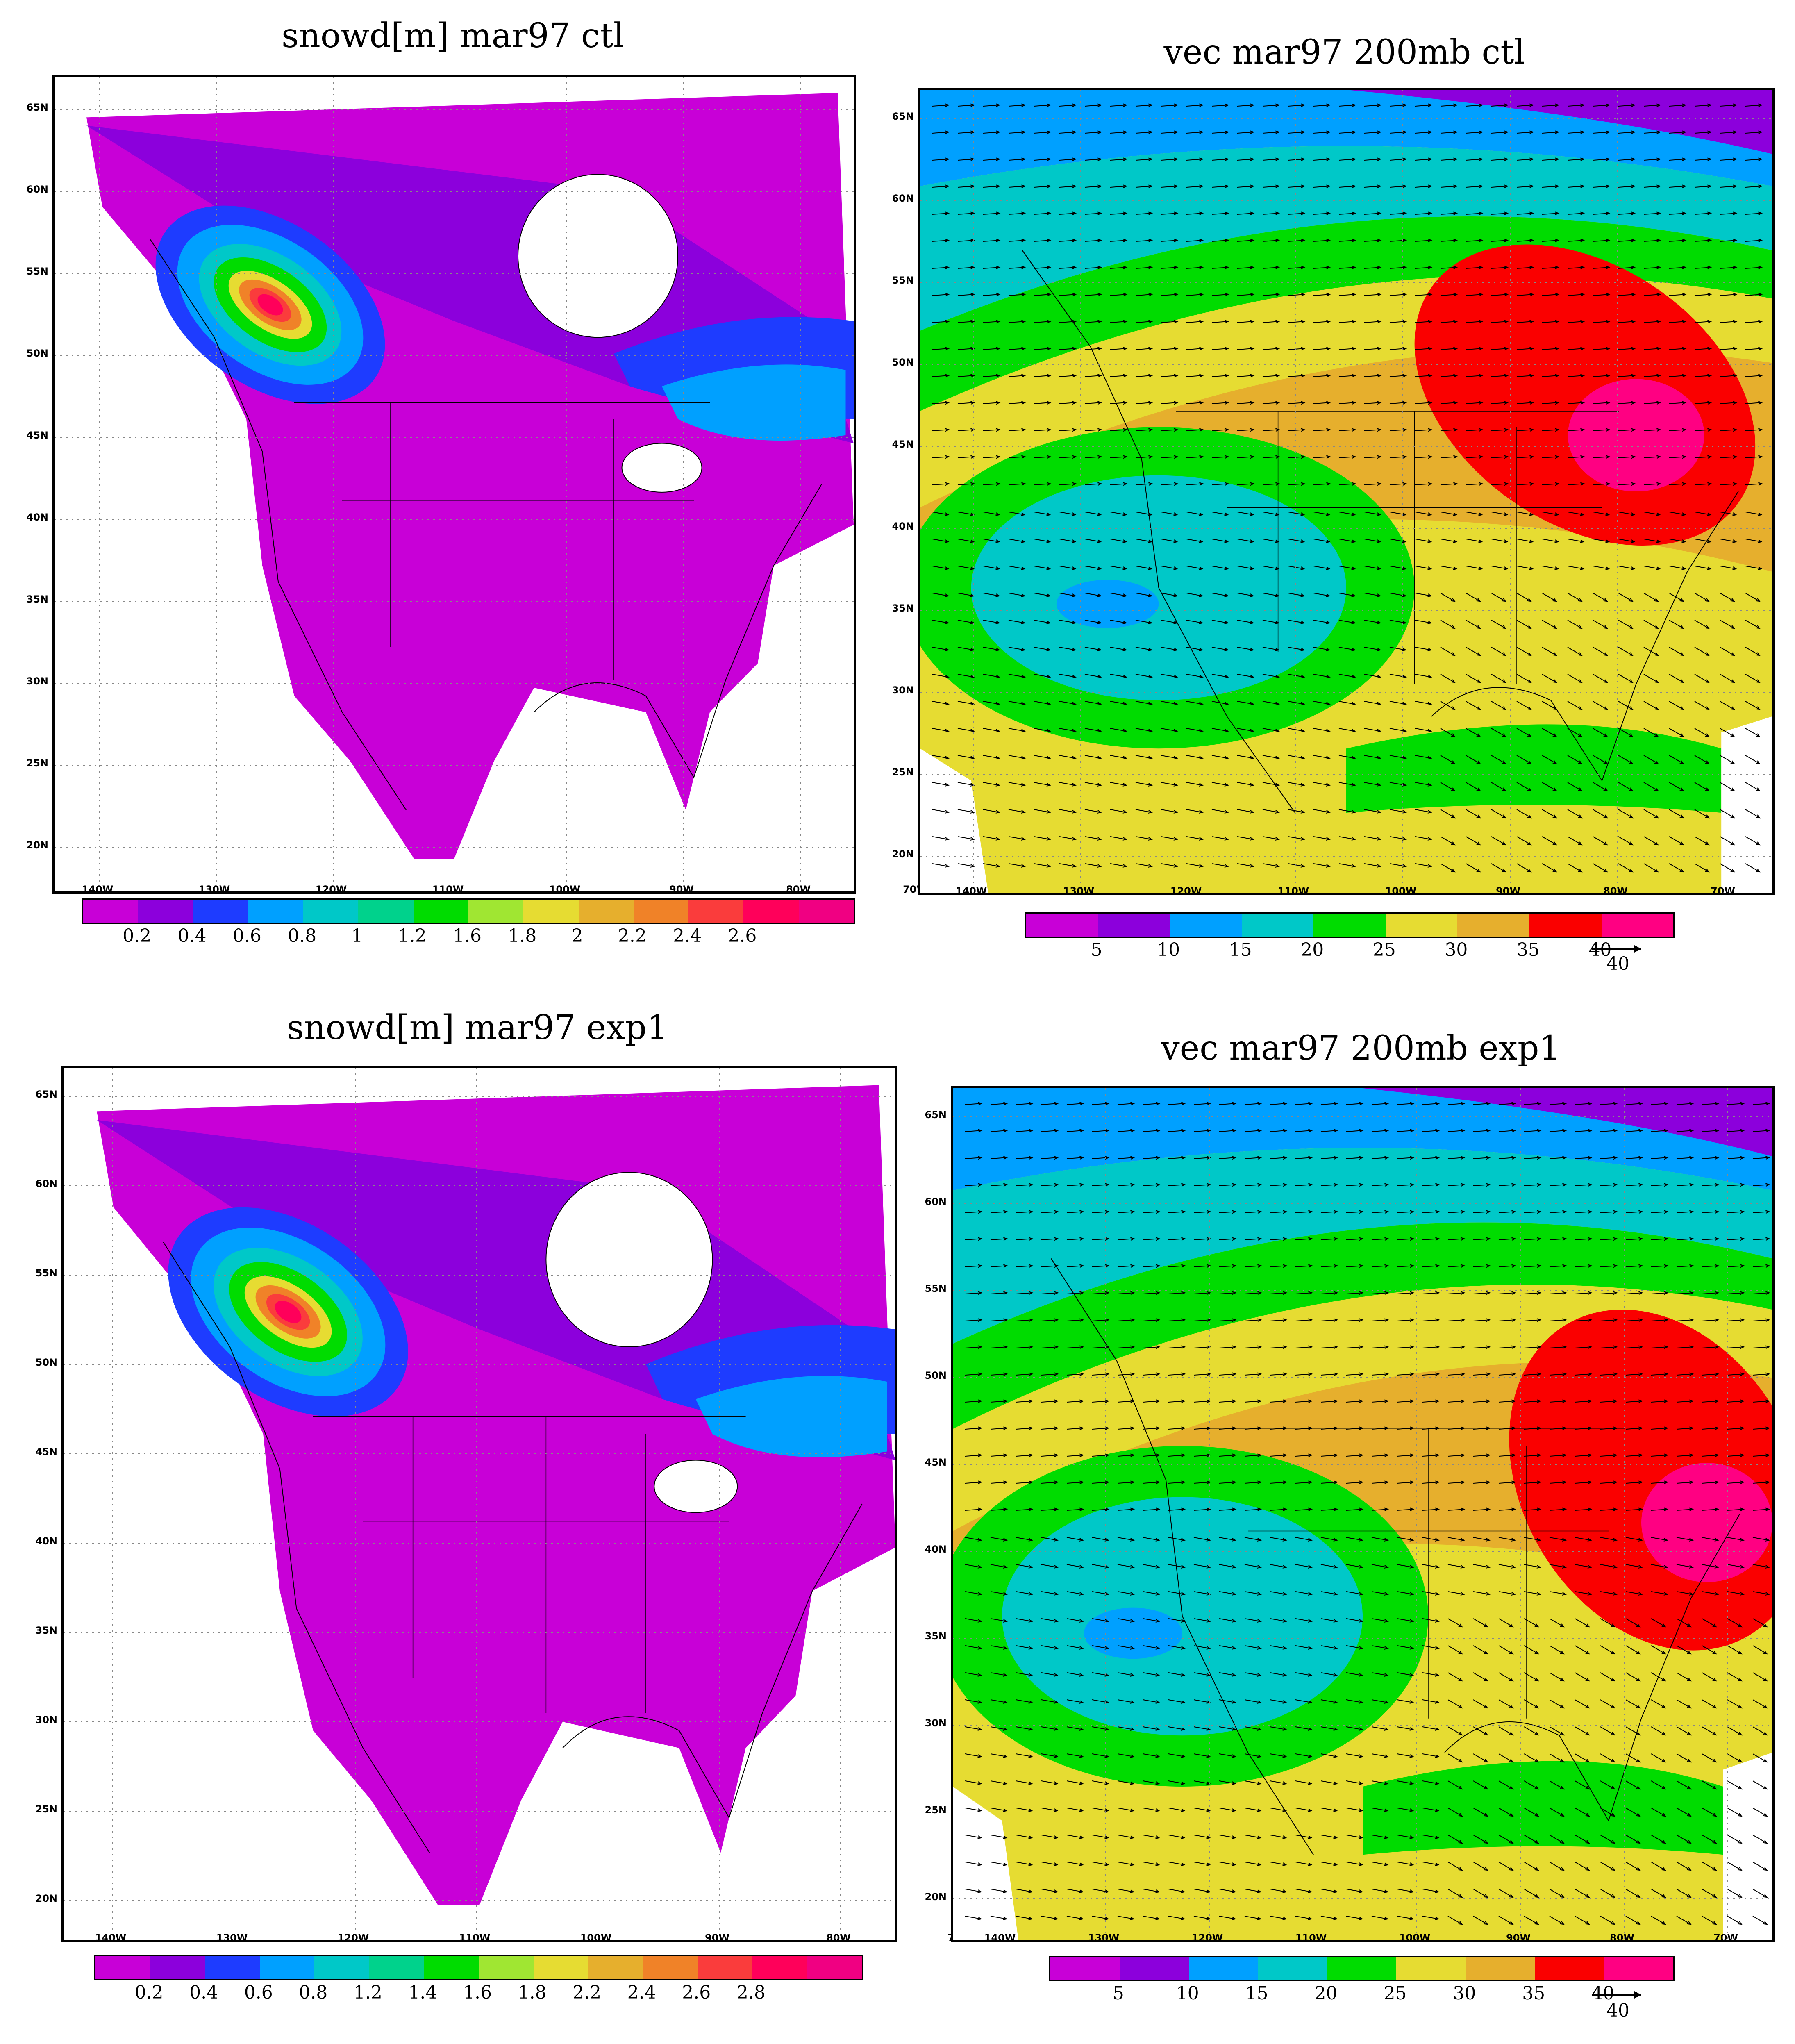  What do you see at coordinates (46, 1183) in the screenshot?
I see `lat-label: 60N` at bounding box center [46, 1183].